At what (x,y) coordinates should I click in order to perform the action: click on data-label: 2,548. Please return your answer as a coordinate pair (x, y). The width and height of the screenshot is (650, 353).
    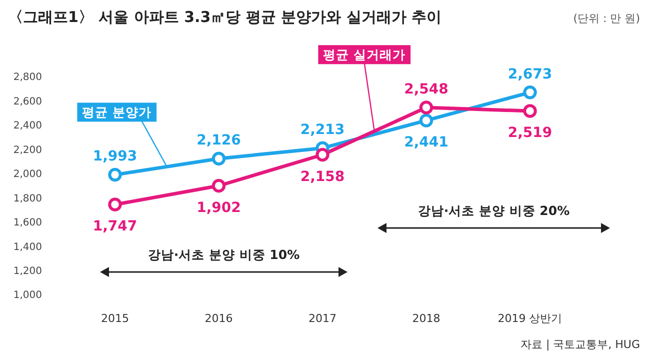
    Looking at the image, I should click on (426, 90).